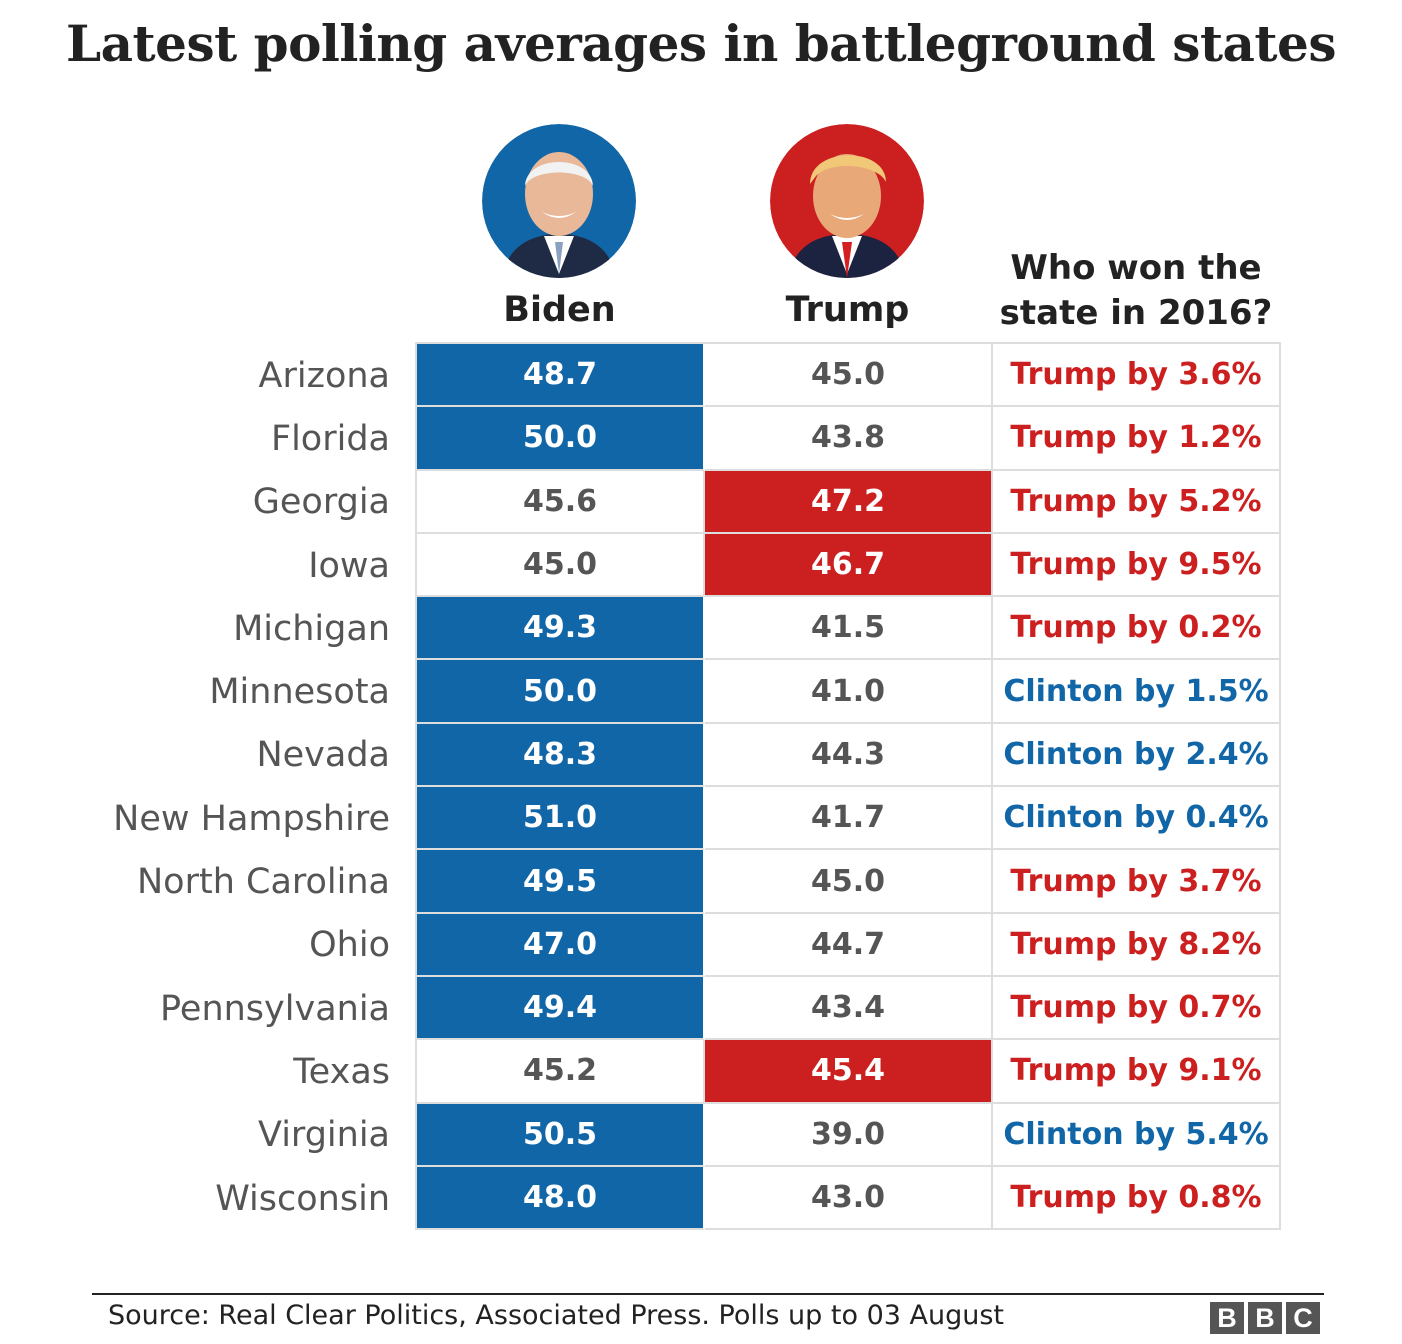 This screenshot has width=1402, height=1344. I want to click on winner-2016-cell: Trump by 8.2%, so click(1137, 945).